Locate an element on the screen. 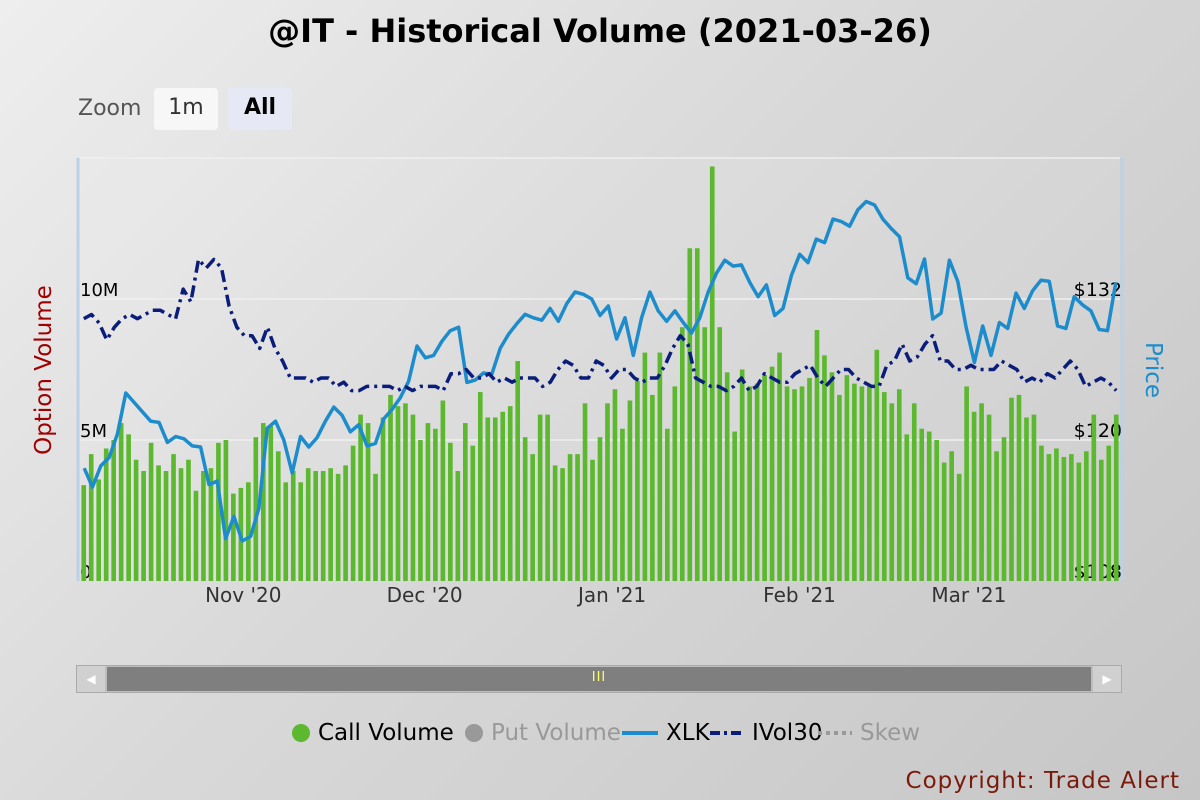 This screenshot has width=1200, height=800. chart-title: @IT - Historical Volume (2021-03-26) is located at coordinates (600, 31).